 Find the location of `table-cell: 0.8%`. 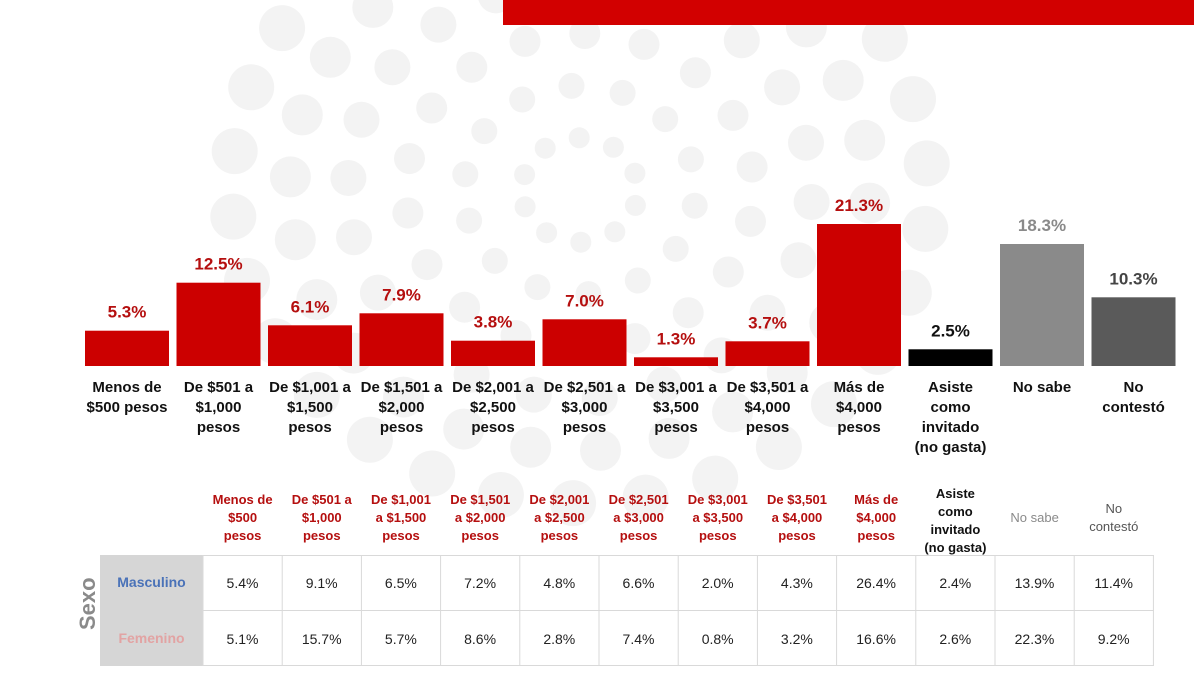

table-cell: 0.8% is located at coordinates (717, 638).